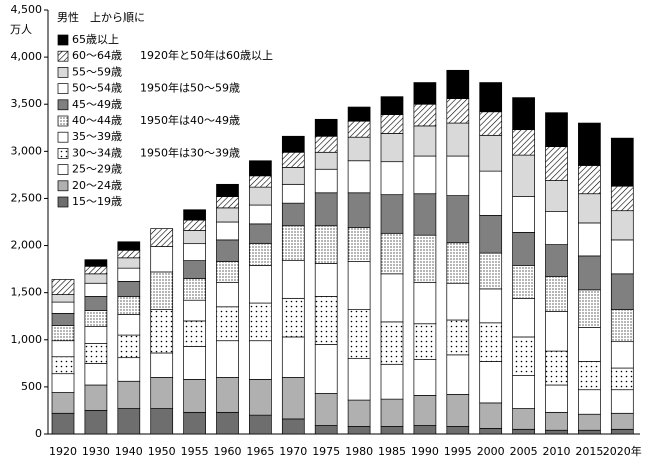 The height and width of the screenshot is (467, 656). Describe the element at coordinates (260, 451) in the screenshot. I see `x-tick-label: 1965` at that location.